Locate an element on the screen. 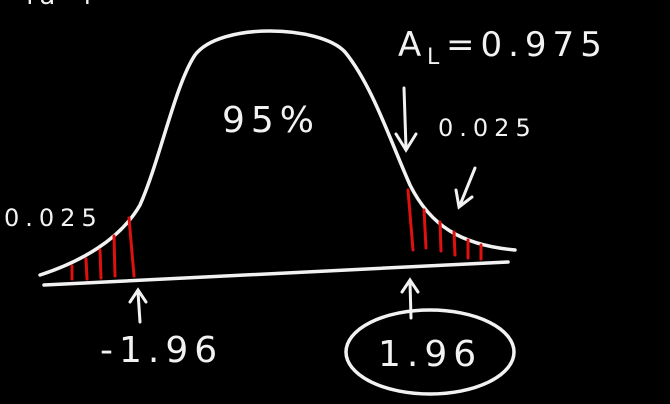  z-right-label: 1.96 is located at coordinates (430, 354).